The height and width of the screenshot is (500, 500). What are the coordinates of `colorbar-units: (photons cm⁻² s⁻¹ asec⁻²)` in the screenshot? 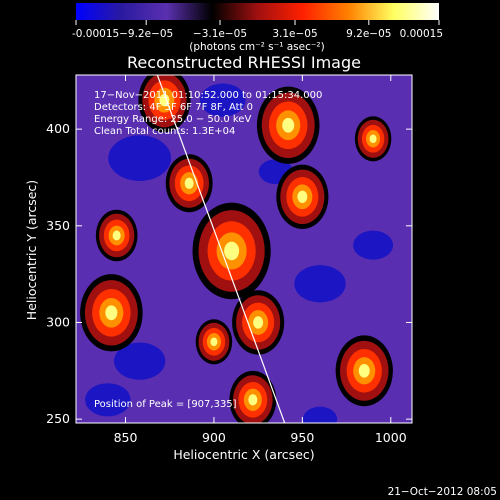 It's located at (256, 47).